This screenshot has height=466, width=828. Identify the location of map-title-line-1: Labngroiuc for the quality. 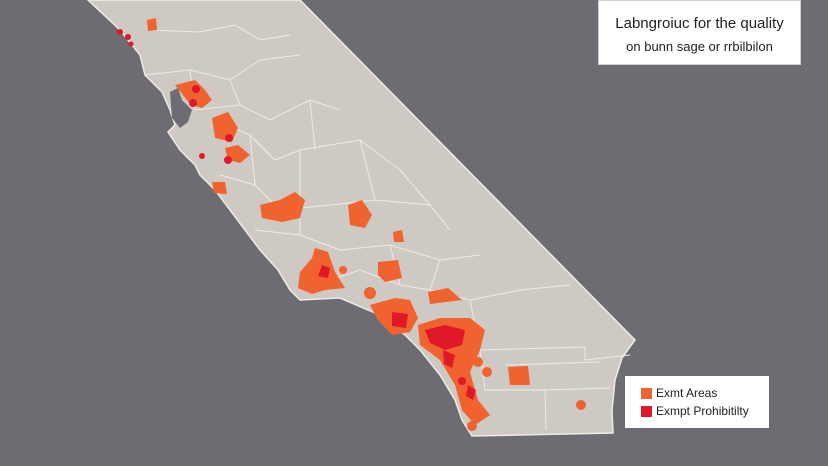
(699, 23).